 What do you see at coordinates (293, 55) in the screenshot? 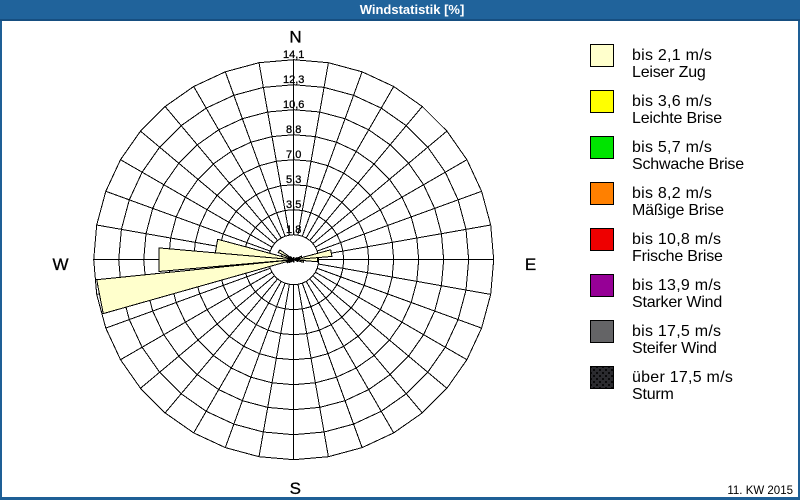
I see `svg-text: 14,1` at bounding box center [293, 55].